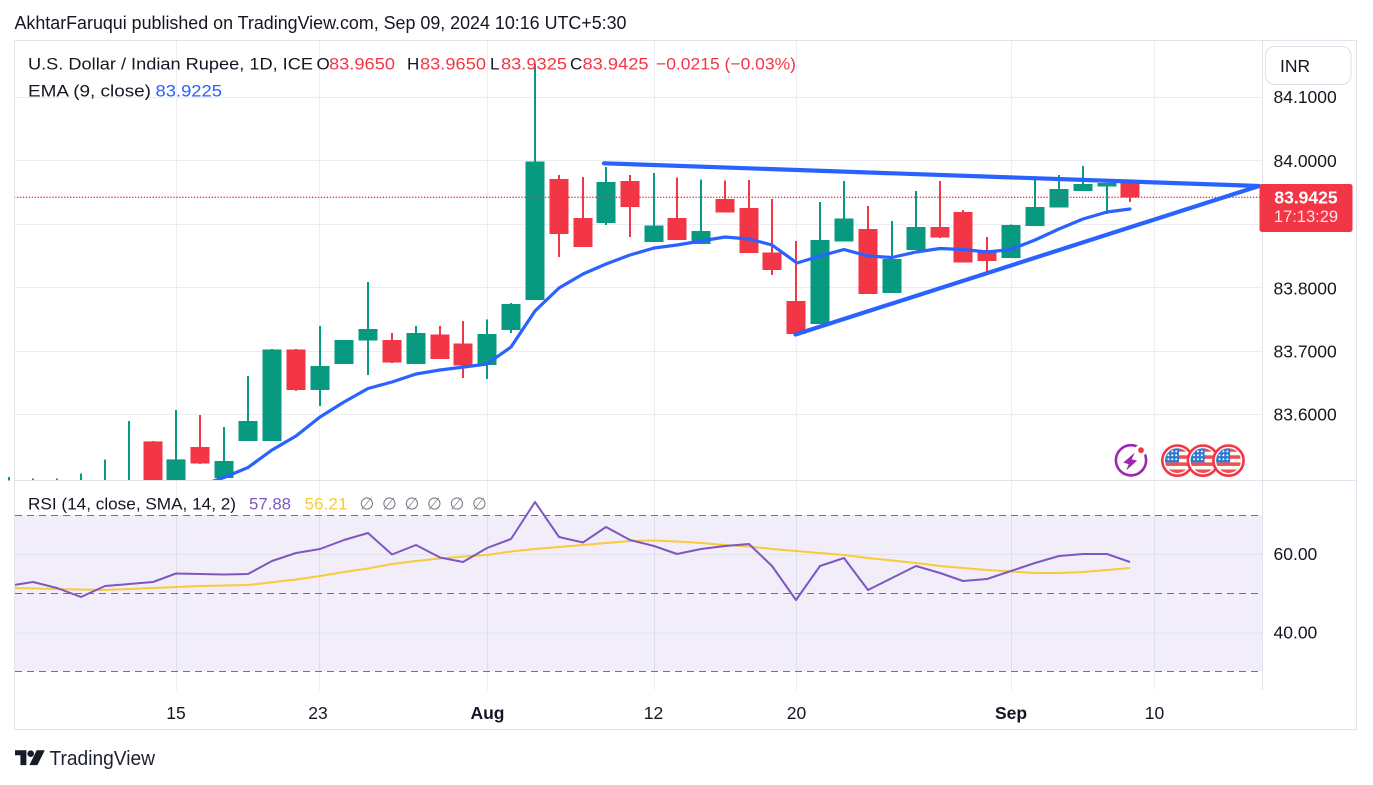 The image size is (1373, 785). I want to click on svg-text: −0.0215 (−0.03%), so click(726, 64).